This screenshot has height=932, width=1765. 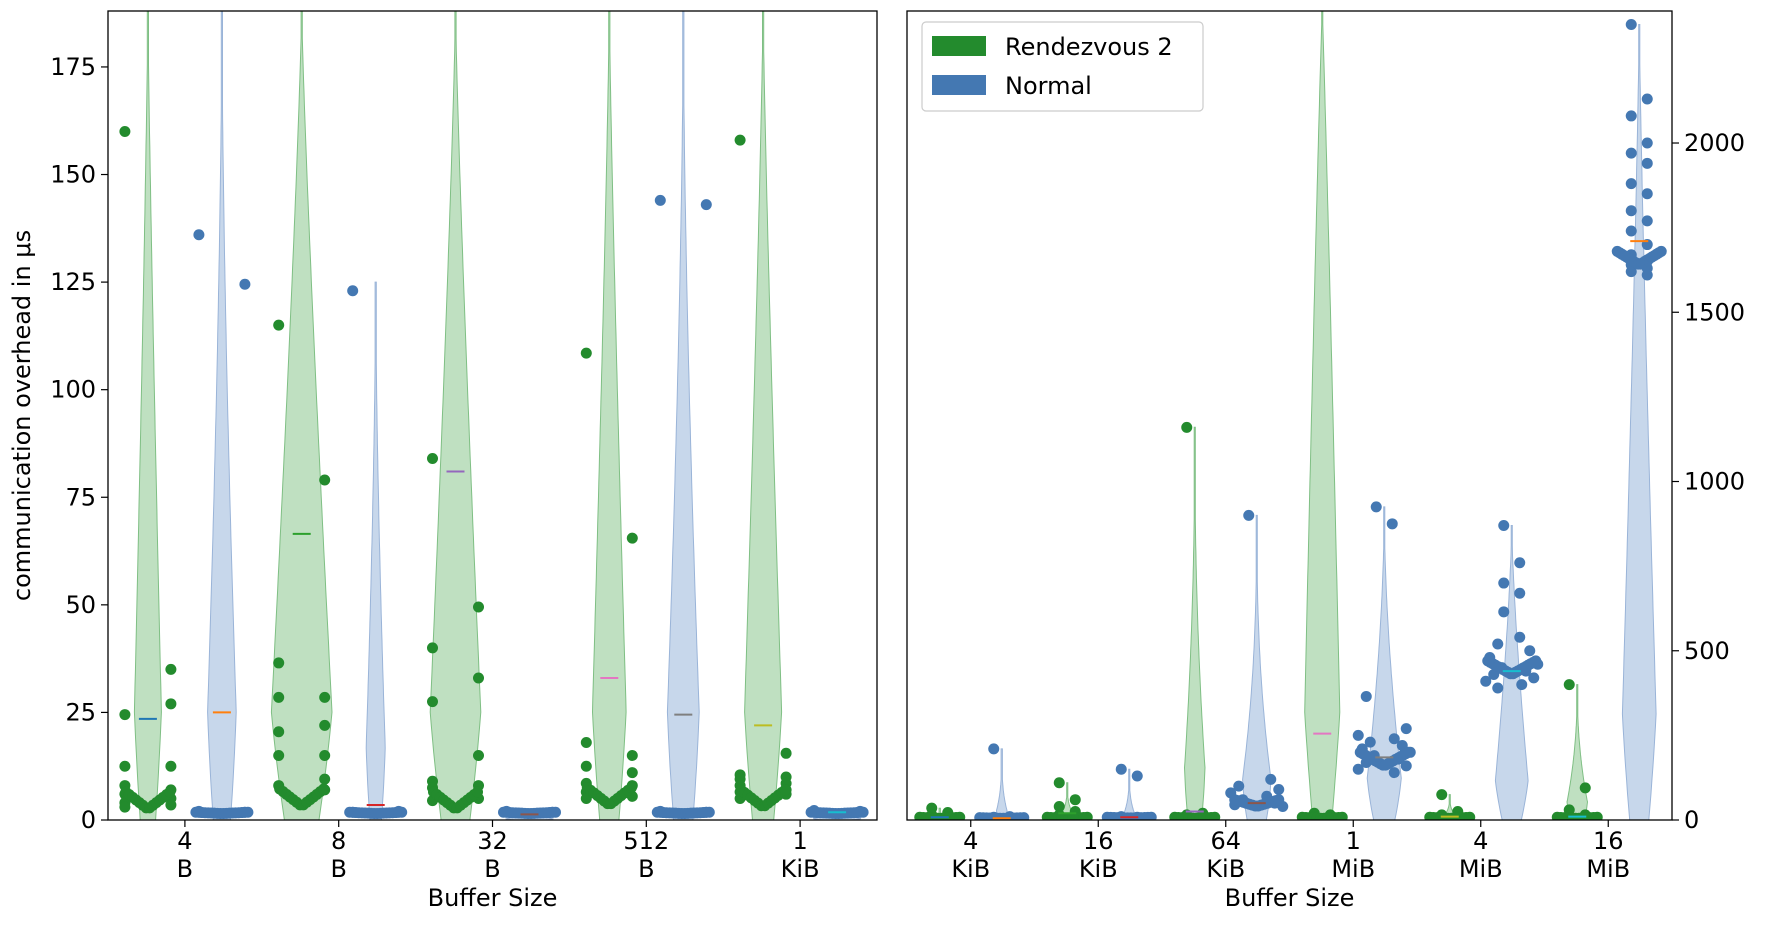 What do you see at coordinates (1048, 86) in the screenshot?
I see `legend-label-normal: Normal` at bounding box center [1048, 86].